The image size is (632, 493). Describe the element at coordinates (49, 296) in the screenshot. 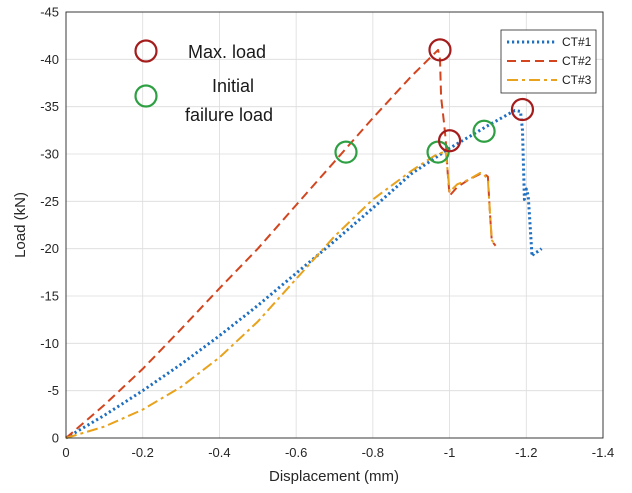

I see `y-tick-label: -15` at that location.